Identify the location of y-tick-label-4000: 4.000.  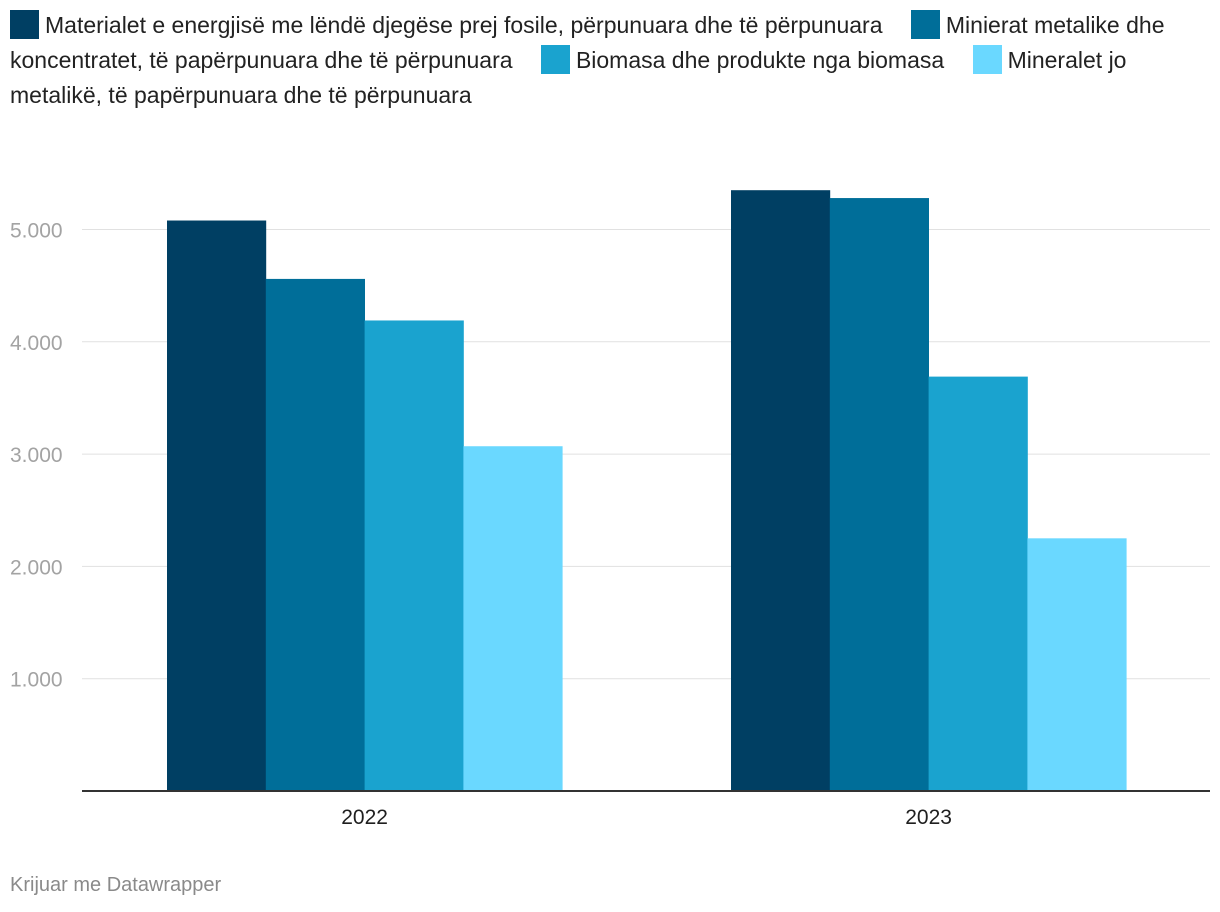
(36, 343).